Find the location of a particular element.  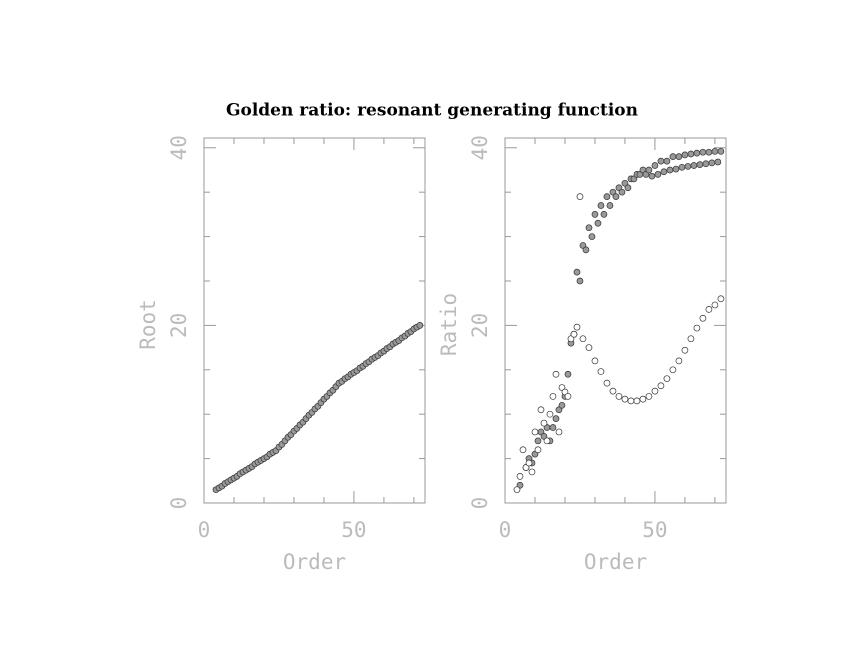

y-axis-label: Root is located at coordinates (148, 324).